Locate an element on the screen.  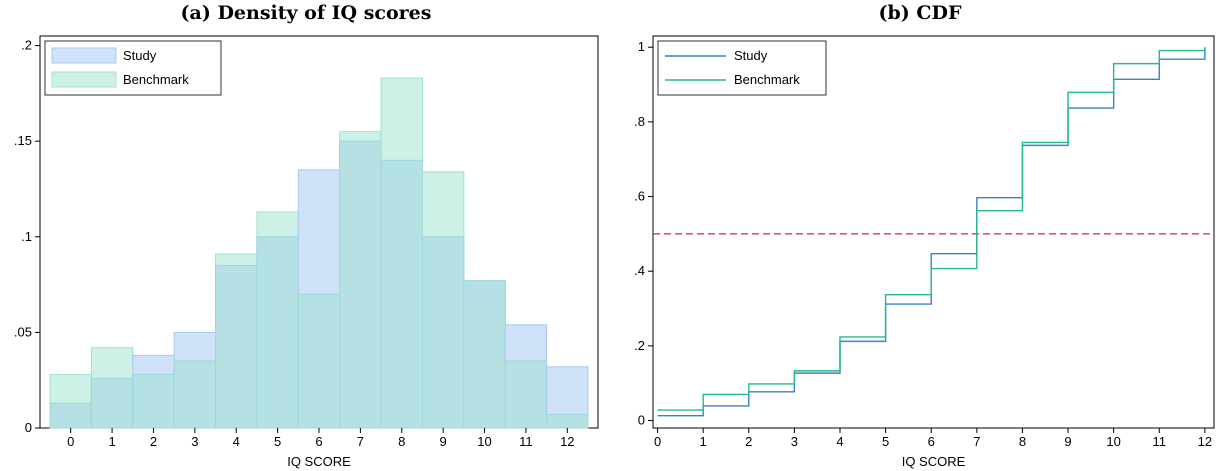
y-tick-label: .05 is located at coordinates (23, 331).